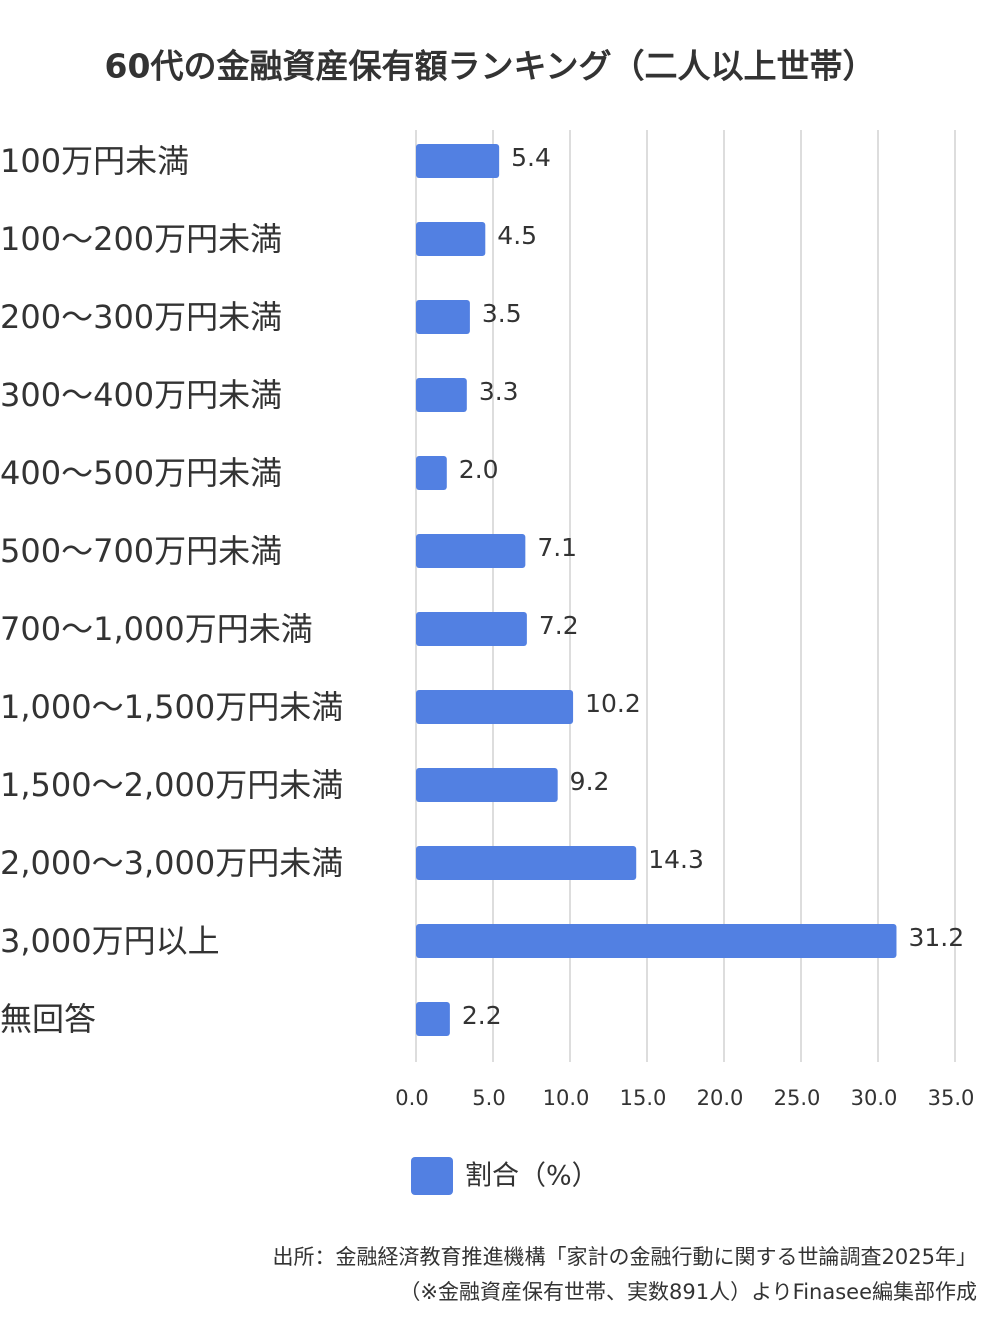 Image resolution: width=981 pixels, height=1341 pixels. I want to click on data-label: 2.2, so click(482, 1015).